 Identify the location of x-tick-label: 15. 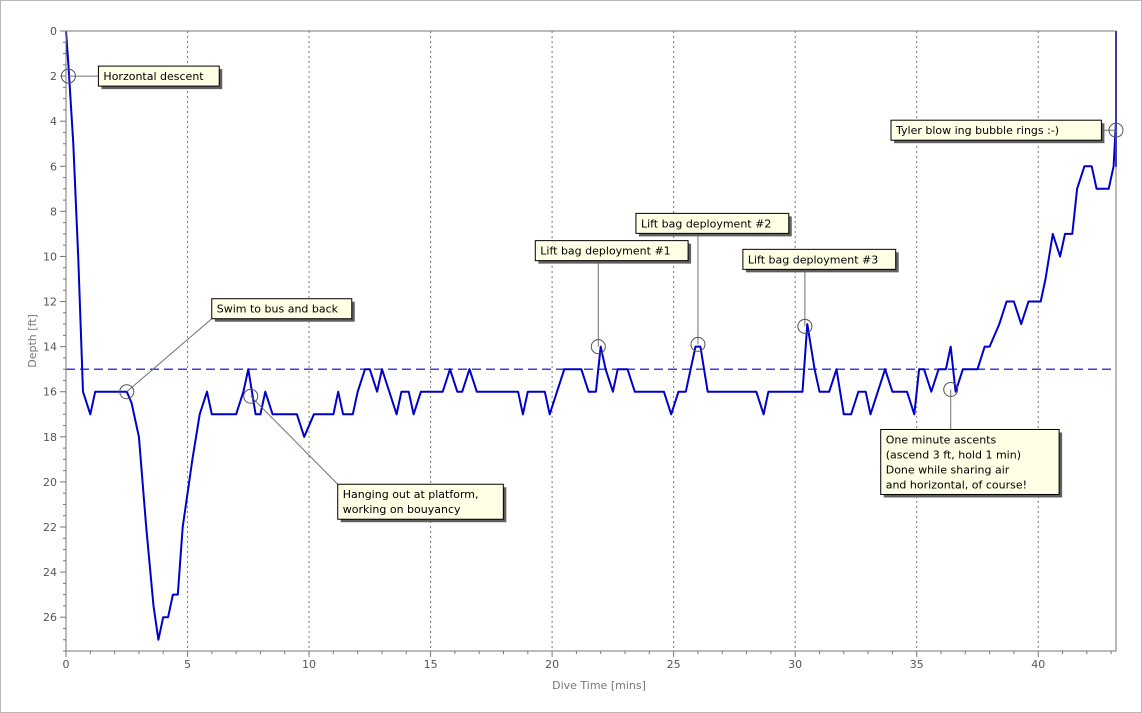
(431, 664).